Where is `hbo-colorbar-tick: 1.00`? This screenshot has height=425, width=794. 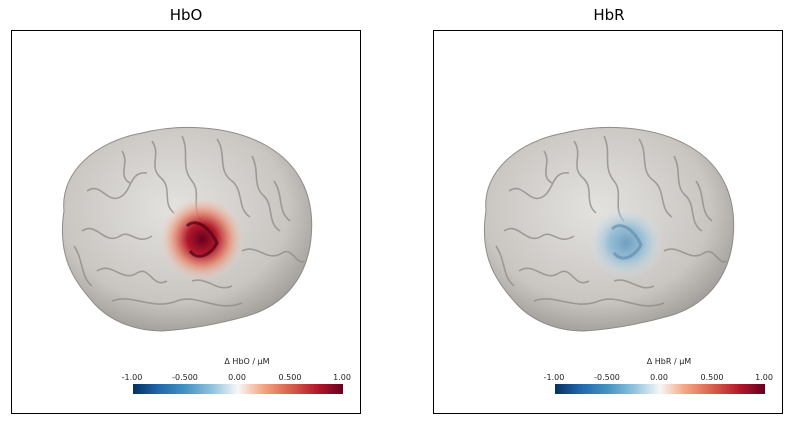 hbo-colorbar-tick: 1.00 is located at coordinates (342, 377).